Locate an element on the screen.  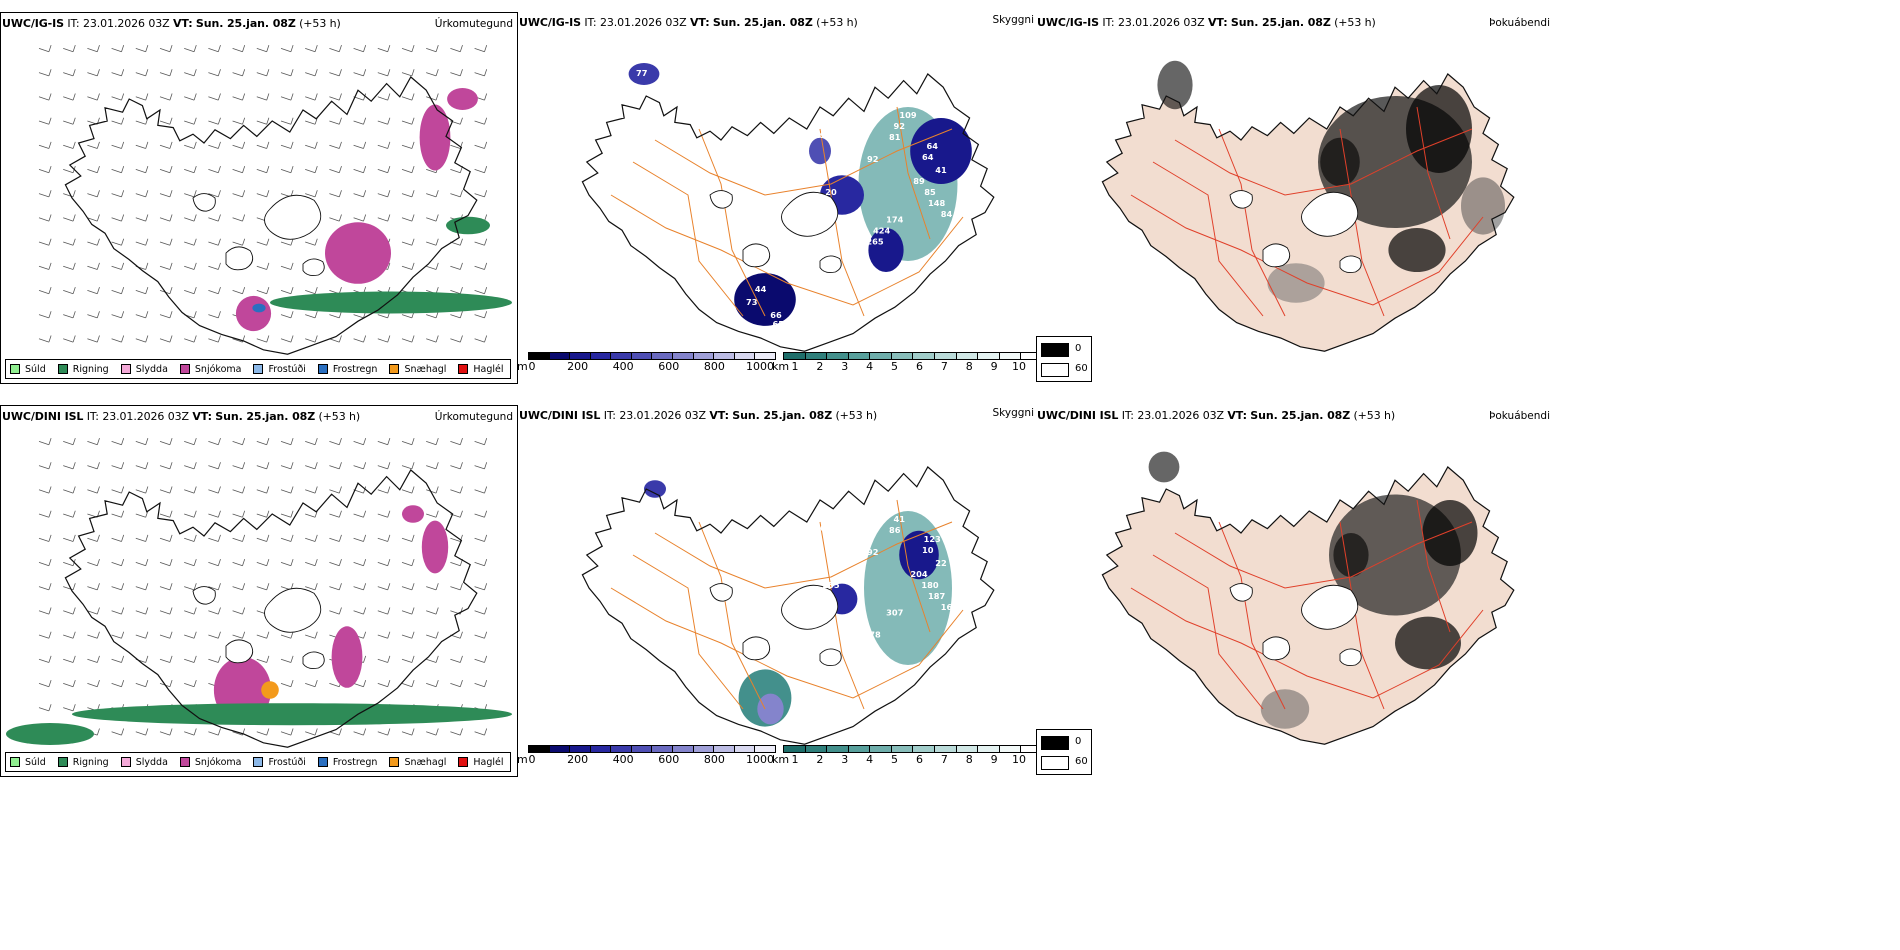
colorbar-tick: 200 is located at coordinates (578, 366).